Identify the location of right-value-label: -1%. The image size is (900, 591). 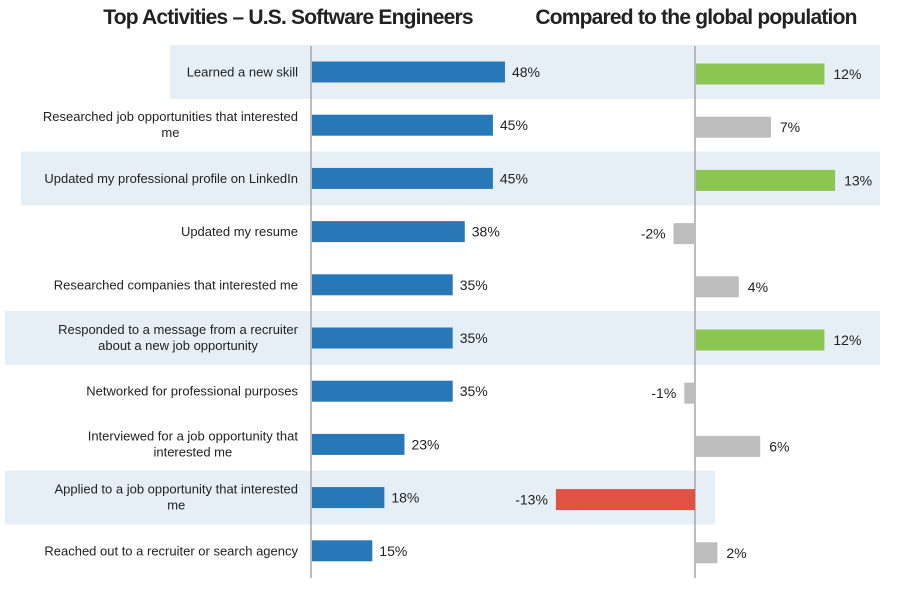
(663, 393).